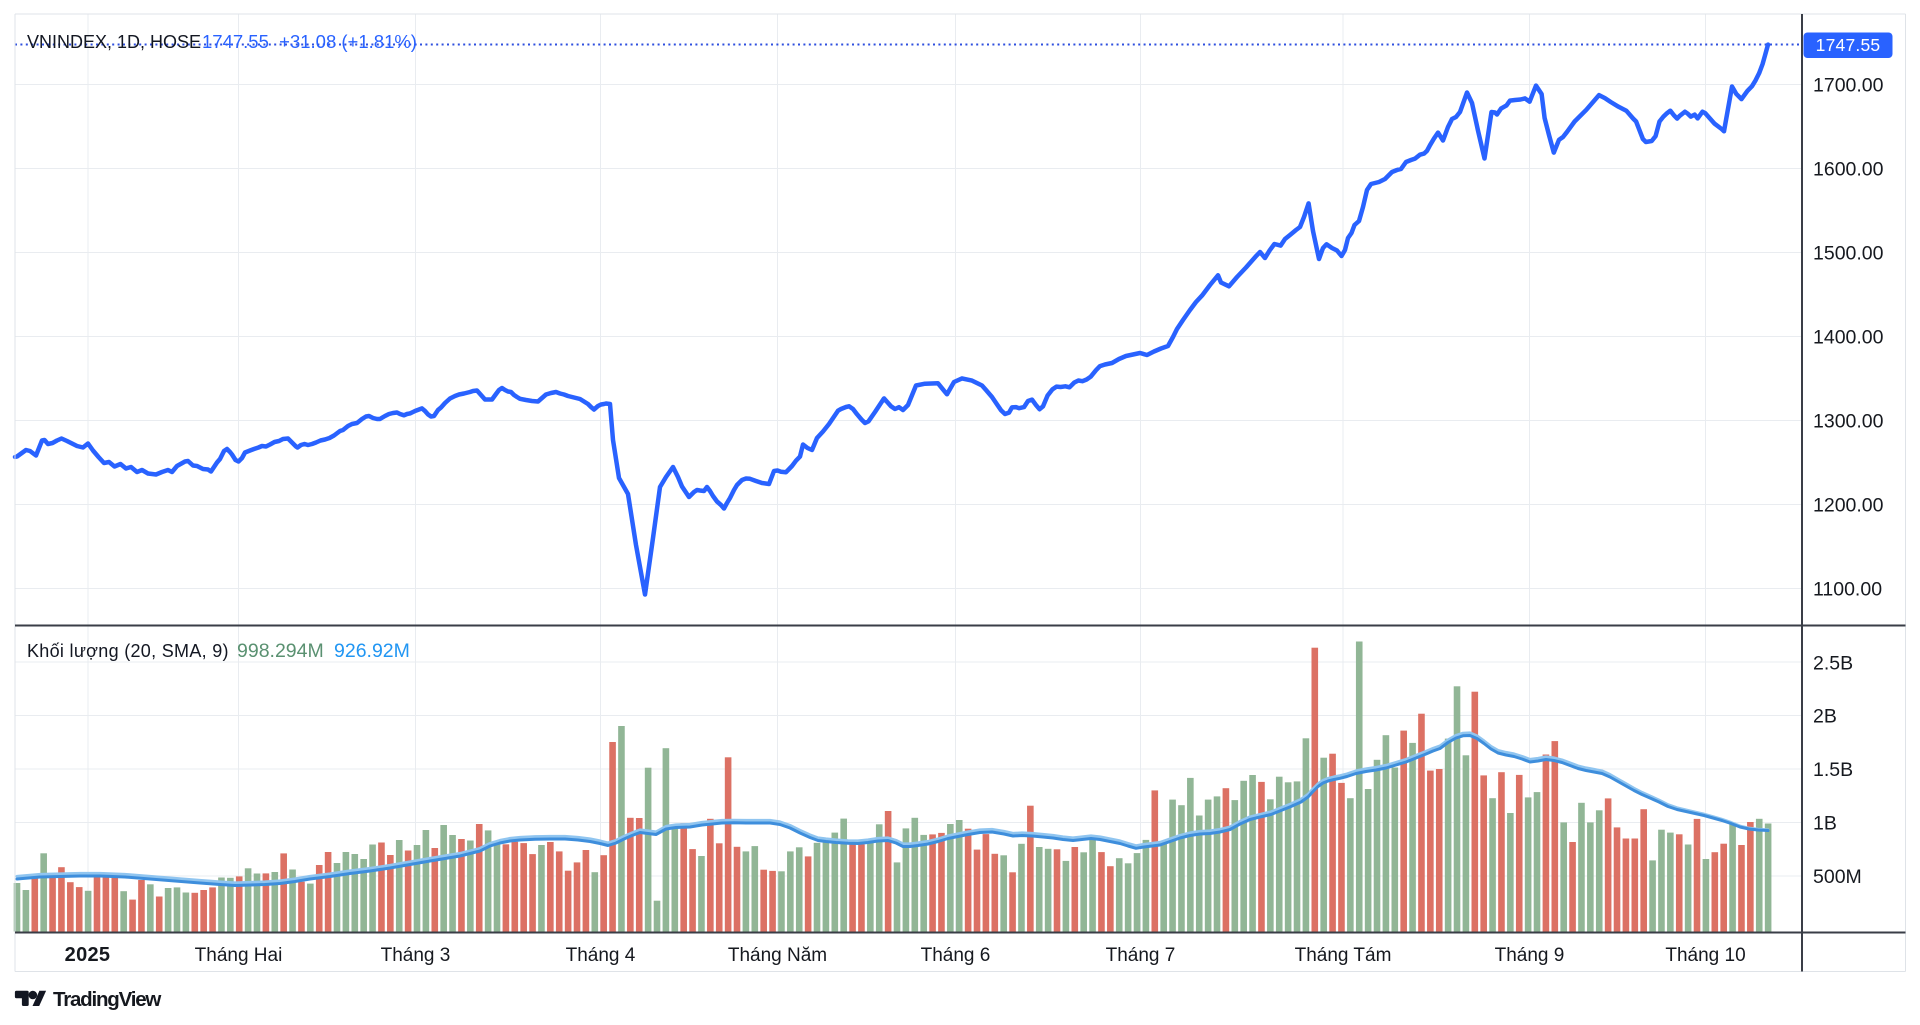  What do you see at coordinates (1837, 877) in the screenshot?
I see `svg-text: 500M` at bounding box center [1837, 877].